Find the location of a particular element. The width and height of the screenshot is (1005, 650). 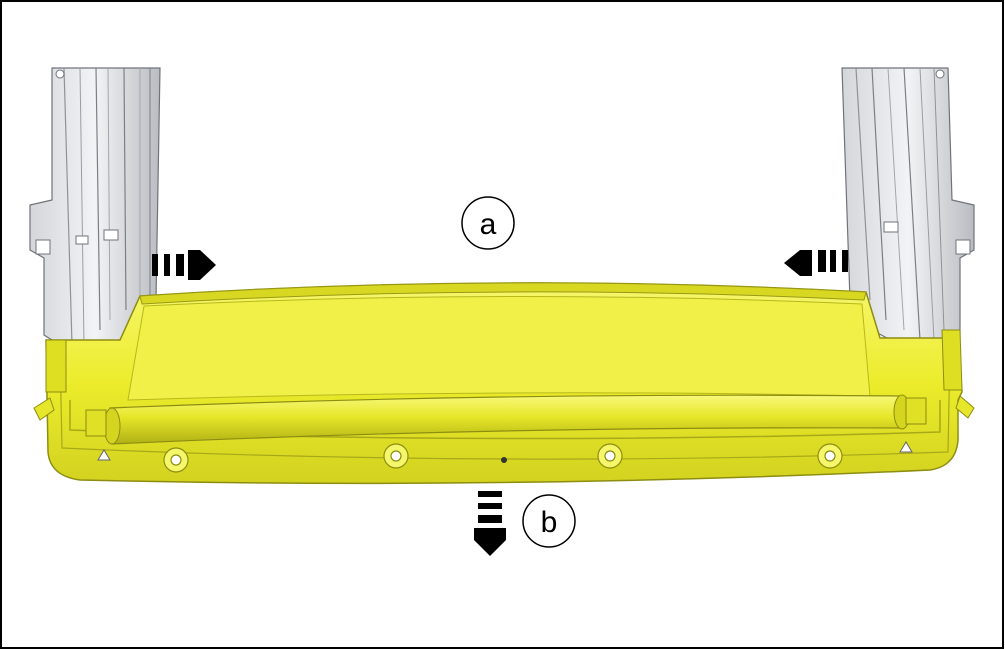

dashed-arrow-right-icon is located at coordinates (184, 265).